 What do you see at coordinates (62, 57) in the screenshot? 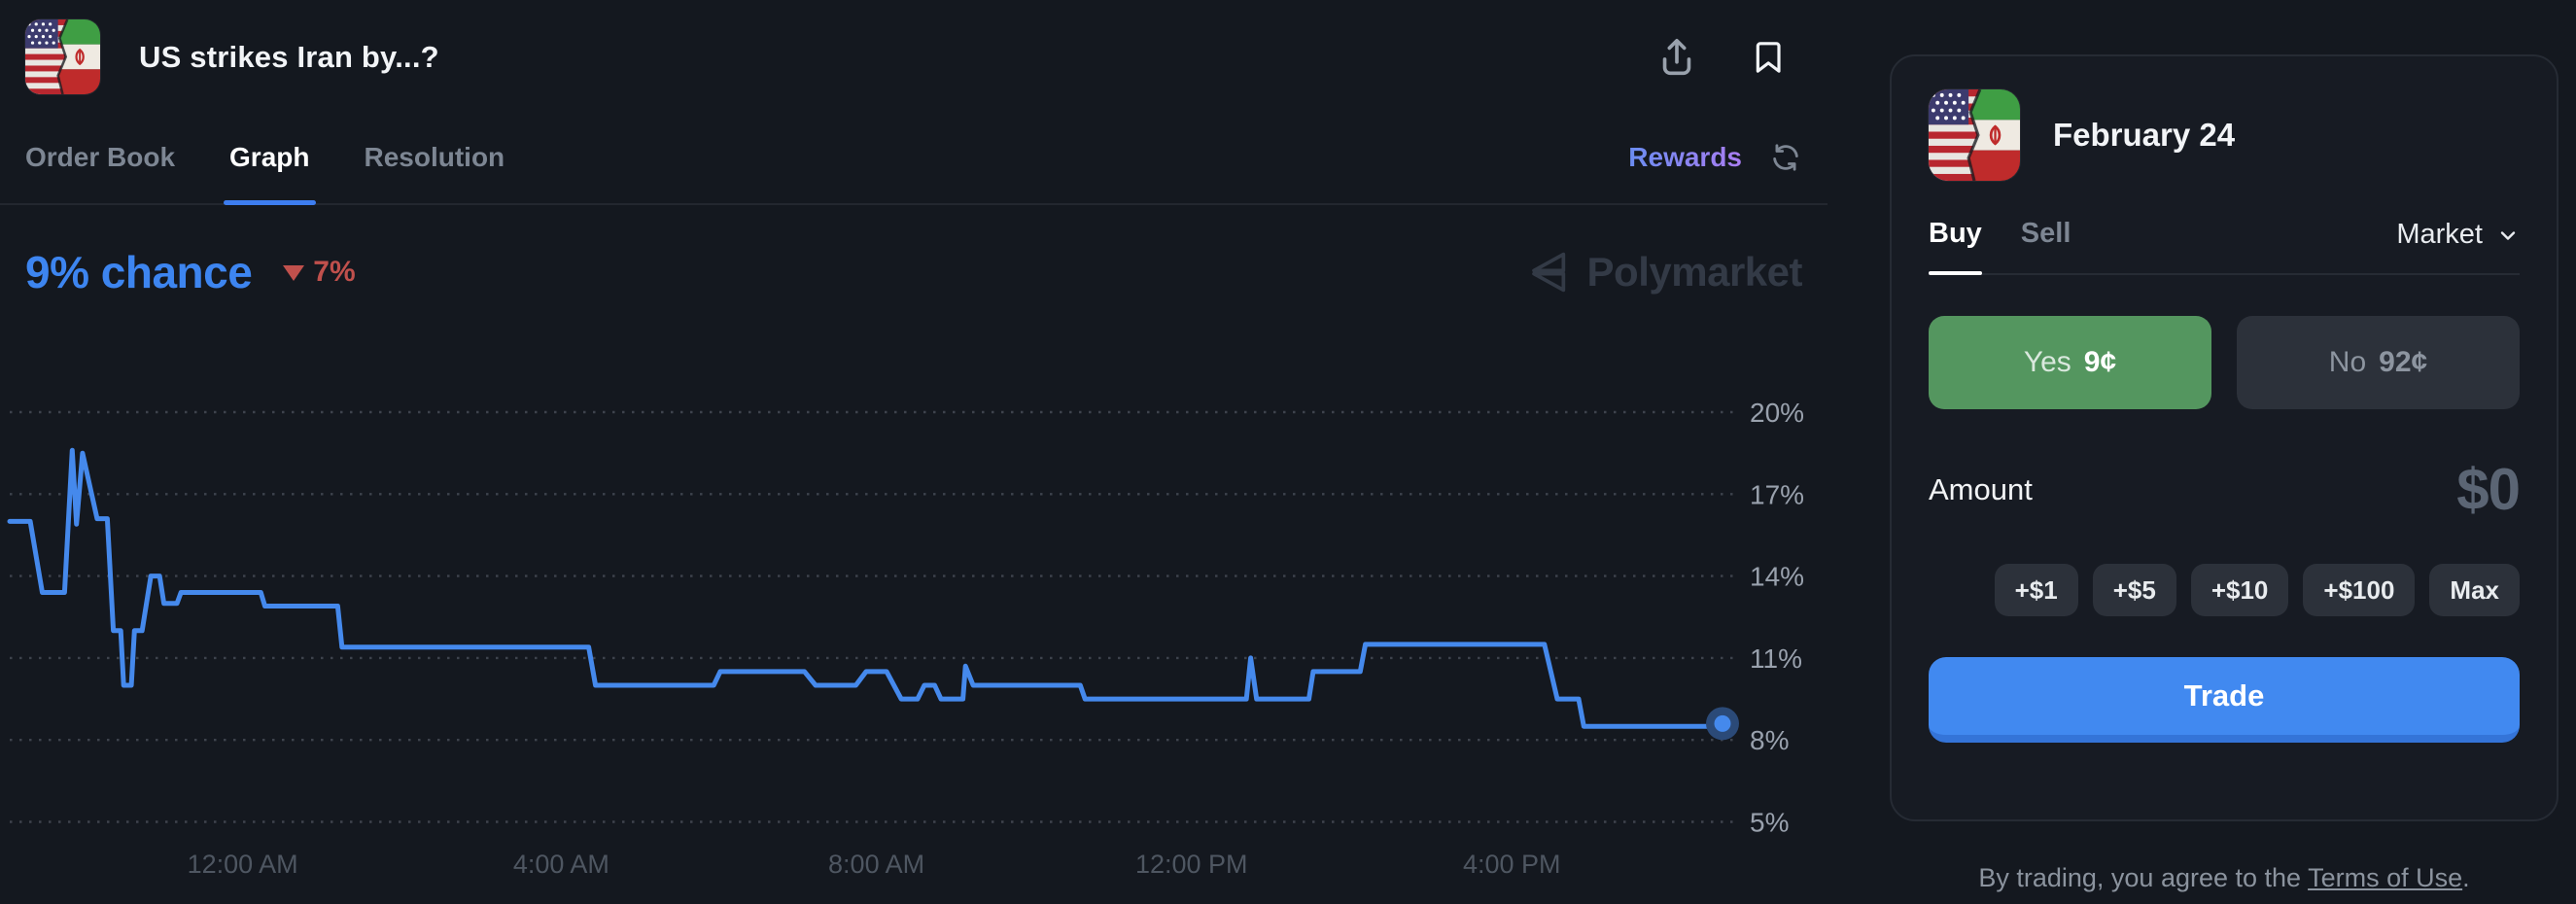
I see `market-flag-image` at bounding box center [62, 57].